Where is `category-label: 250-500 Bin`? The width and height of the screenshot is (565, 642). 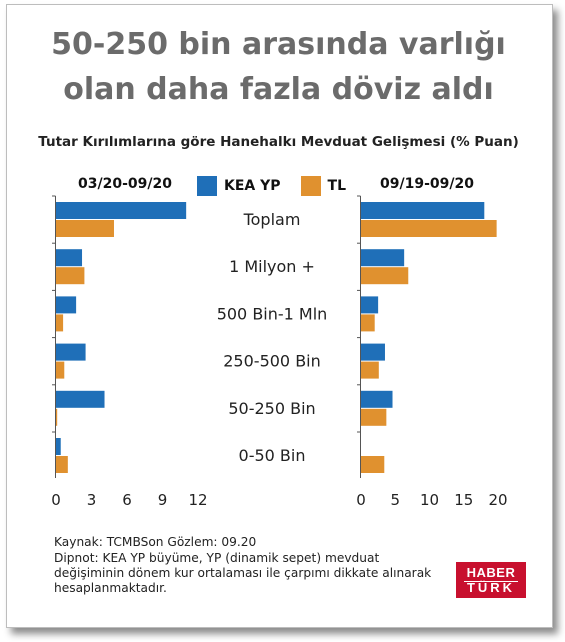 category-label: 250-500 Bin is located at coordinates (272, 361).